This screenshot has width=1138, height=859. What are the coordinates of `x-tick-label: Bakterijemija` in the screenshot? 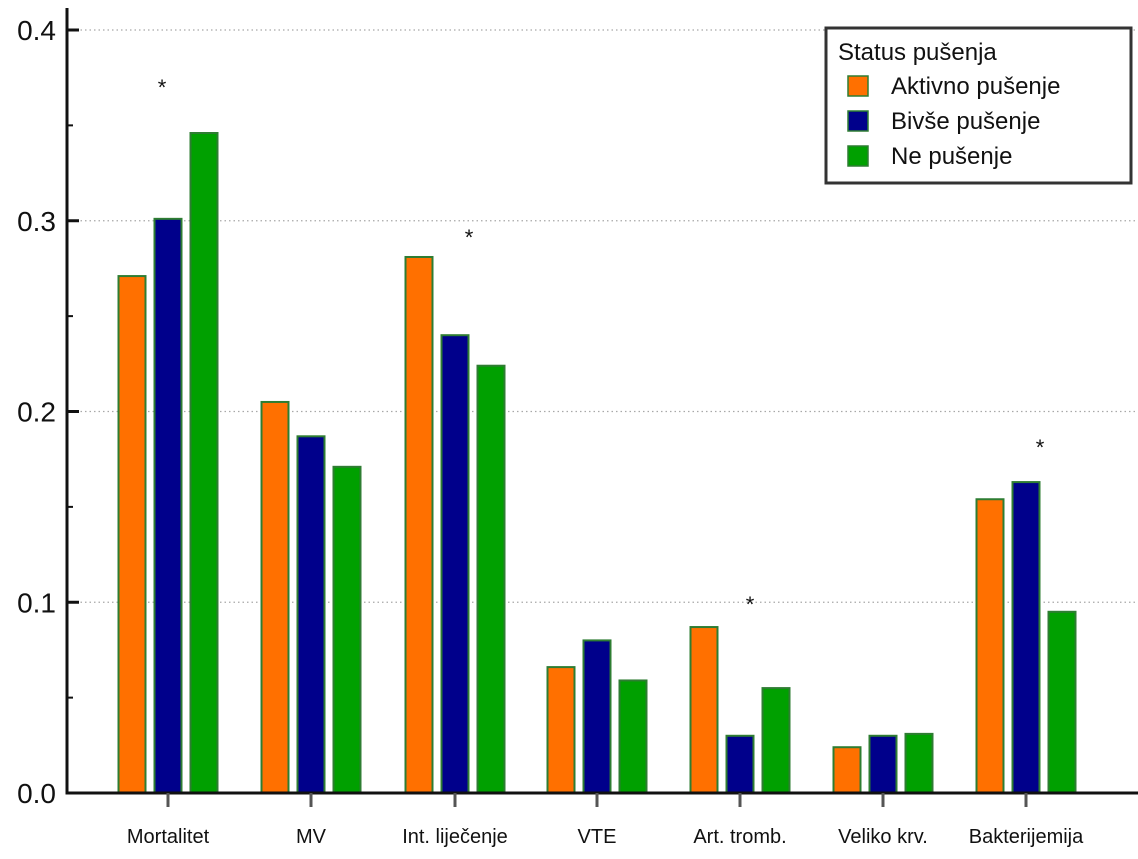 It's located at (1026, 837).